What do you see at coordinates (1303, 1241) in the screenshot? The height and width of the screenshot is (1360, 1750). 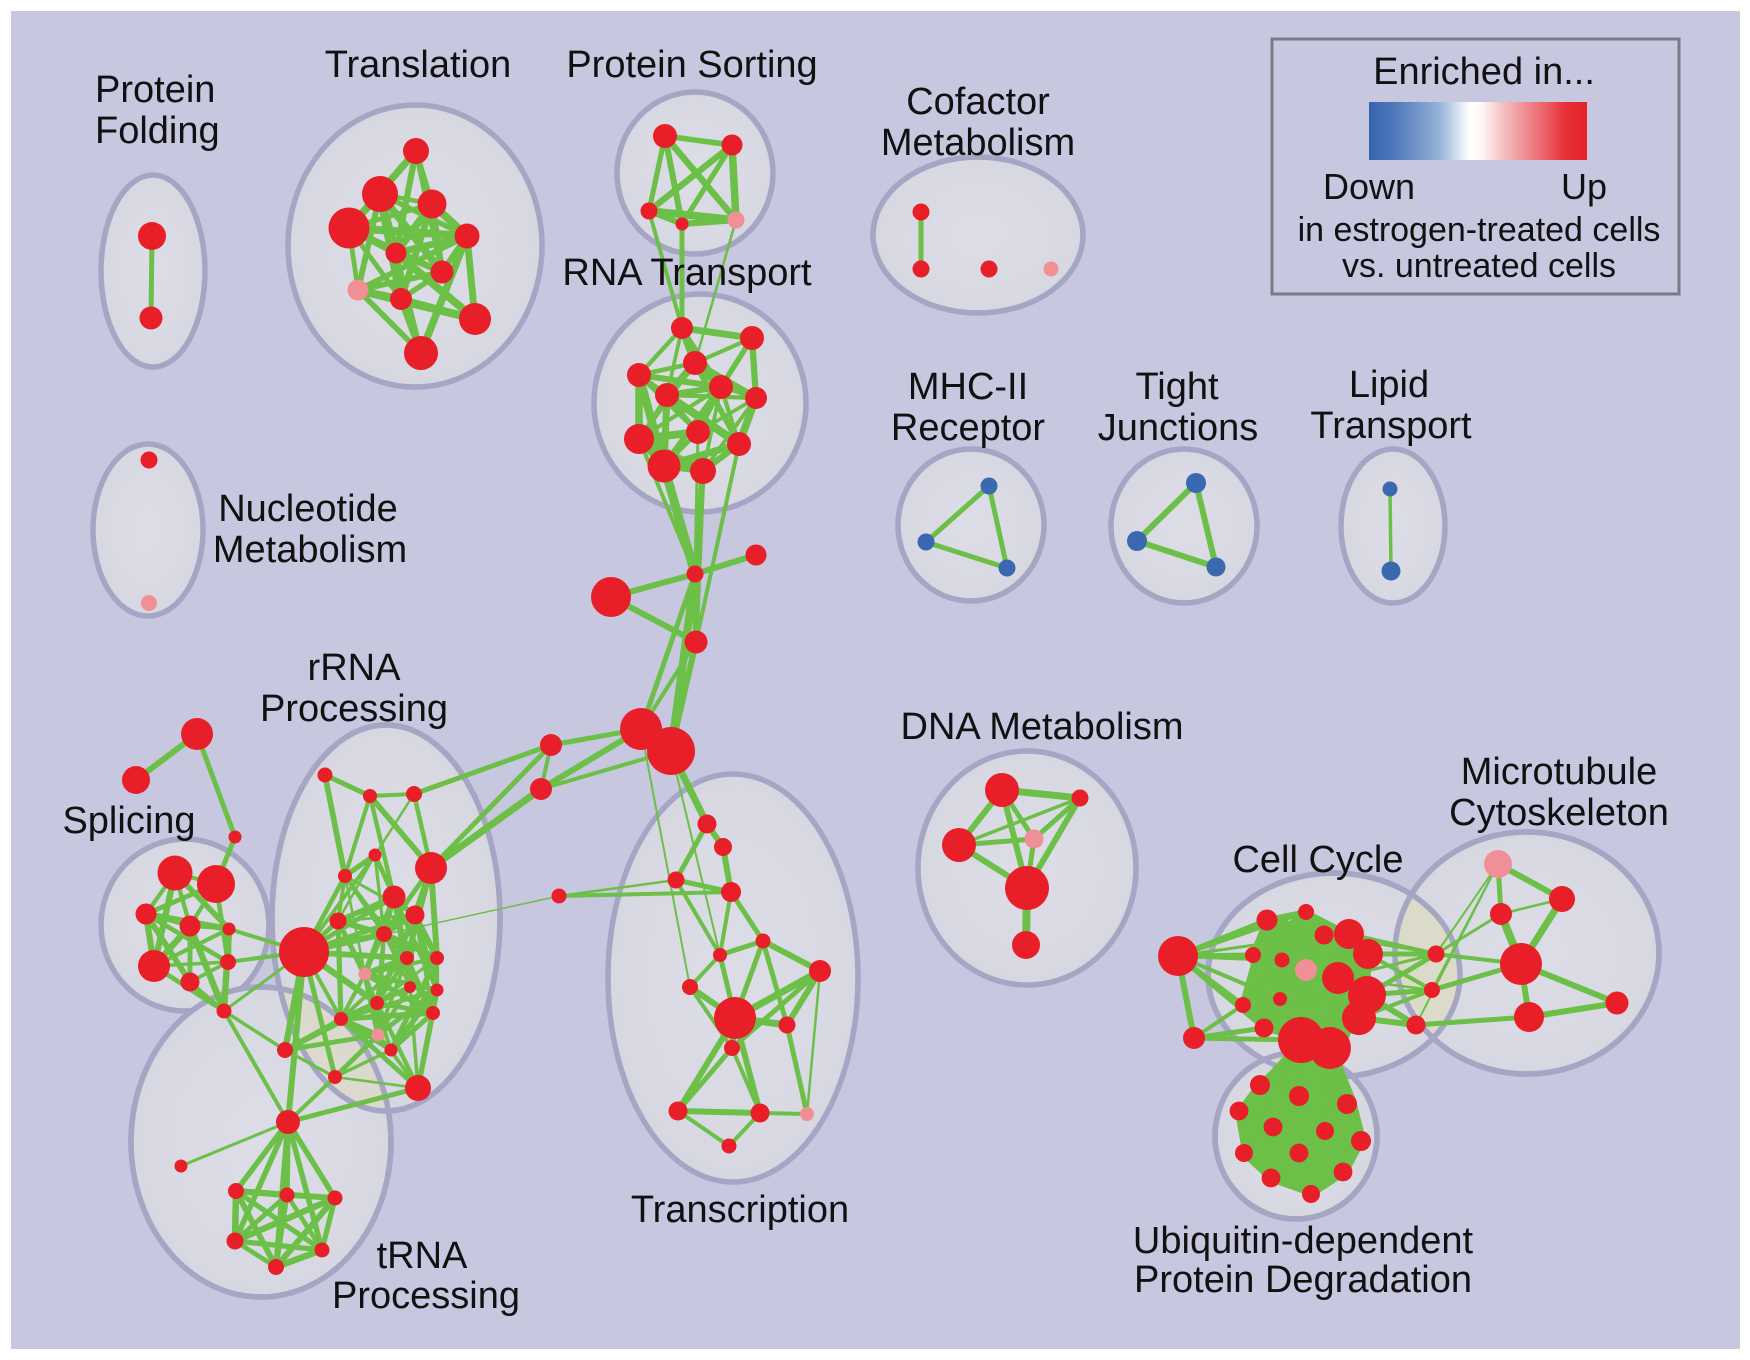 I see `svg-text: Ubiquitin-dependent` at bounding box center [1303, 1241].